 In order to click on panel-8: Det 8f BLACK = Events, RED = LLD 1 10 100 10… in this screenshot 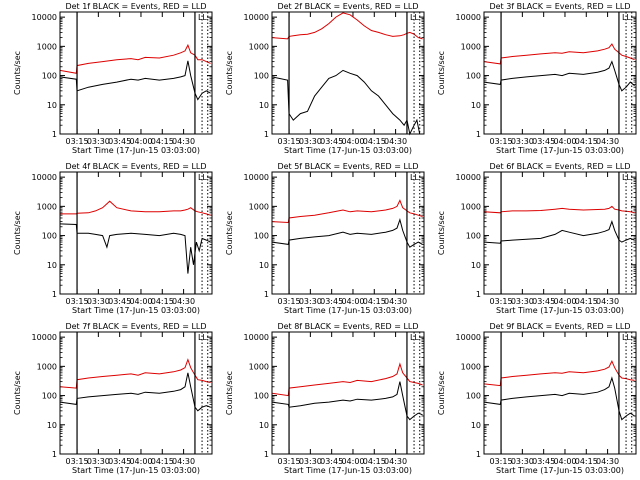, I will do `click(325, 398)`.